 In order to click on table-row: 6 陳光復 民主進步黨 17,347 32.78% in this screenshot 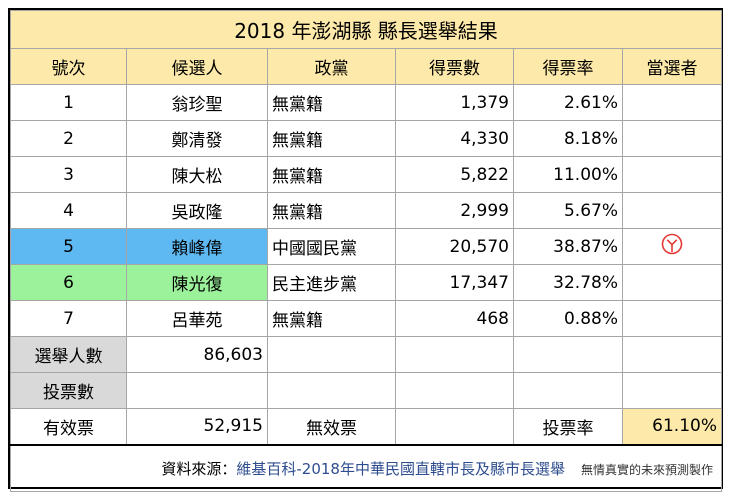, I will do `click(366, 282)`.